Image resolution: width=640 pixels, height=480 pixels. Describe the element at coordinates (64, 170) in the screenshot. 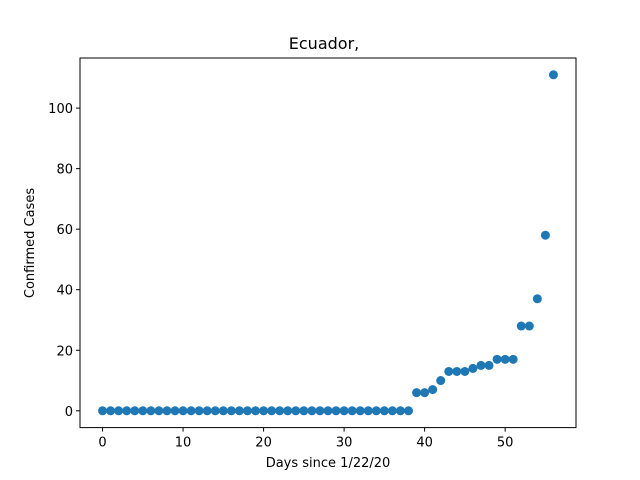

I see `y-tick-label: 80` at that location.